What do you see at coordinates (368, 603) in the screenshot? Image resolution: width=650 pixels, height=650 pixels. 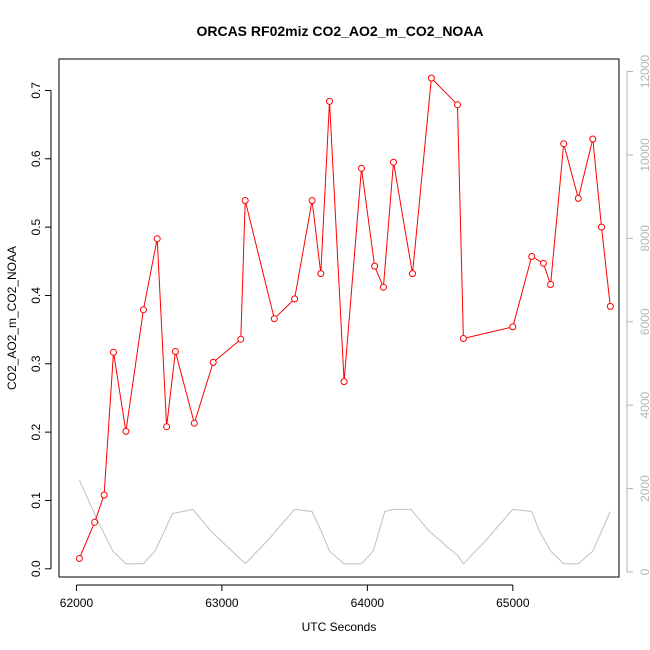 I see `x-tick-label: 64000` at bounding box center [368, 603].